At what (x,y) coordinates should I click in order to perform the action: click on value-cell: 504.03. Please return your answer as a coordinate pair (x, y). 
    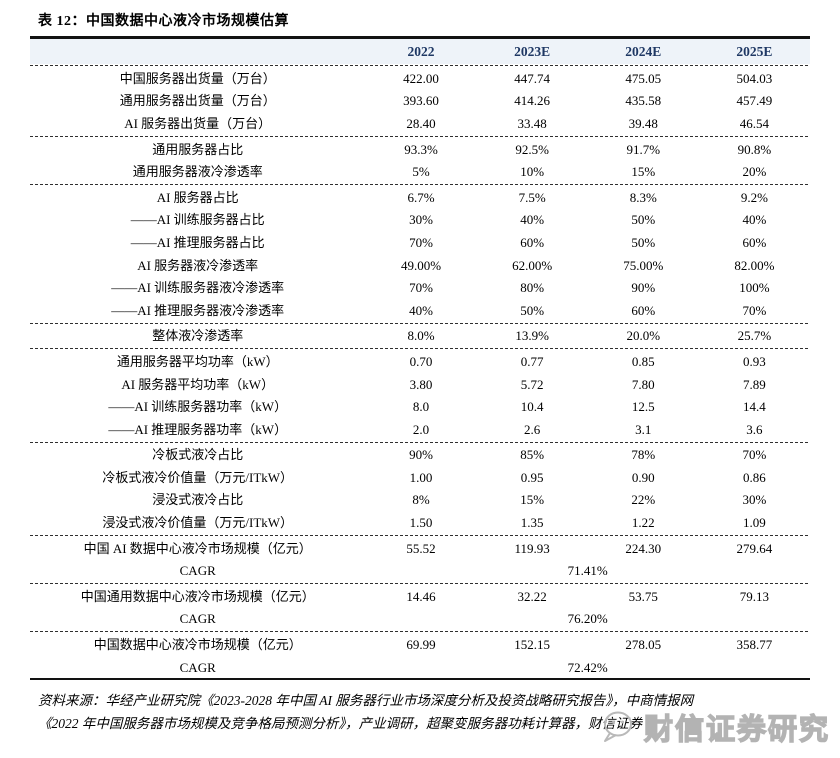
    Looking at the image, I should click on (754, 78).